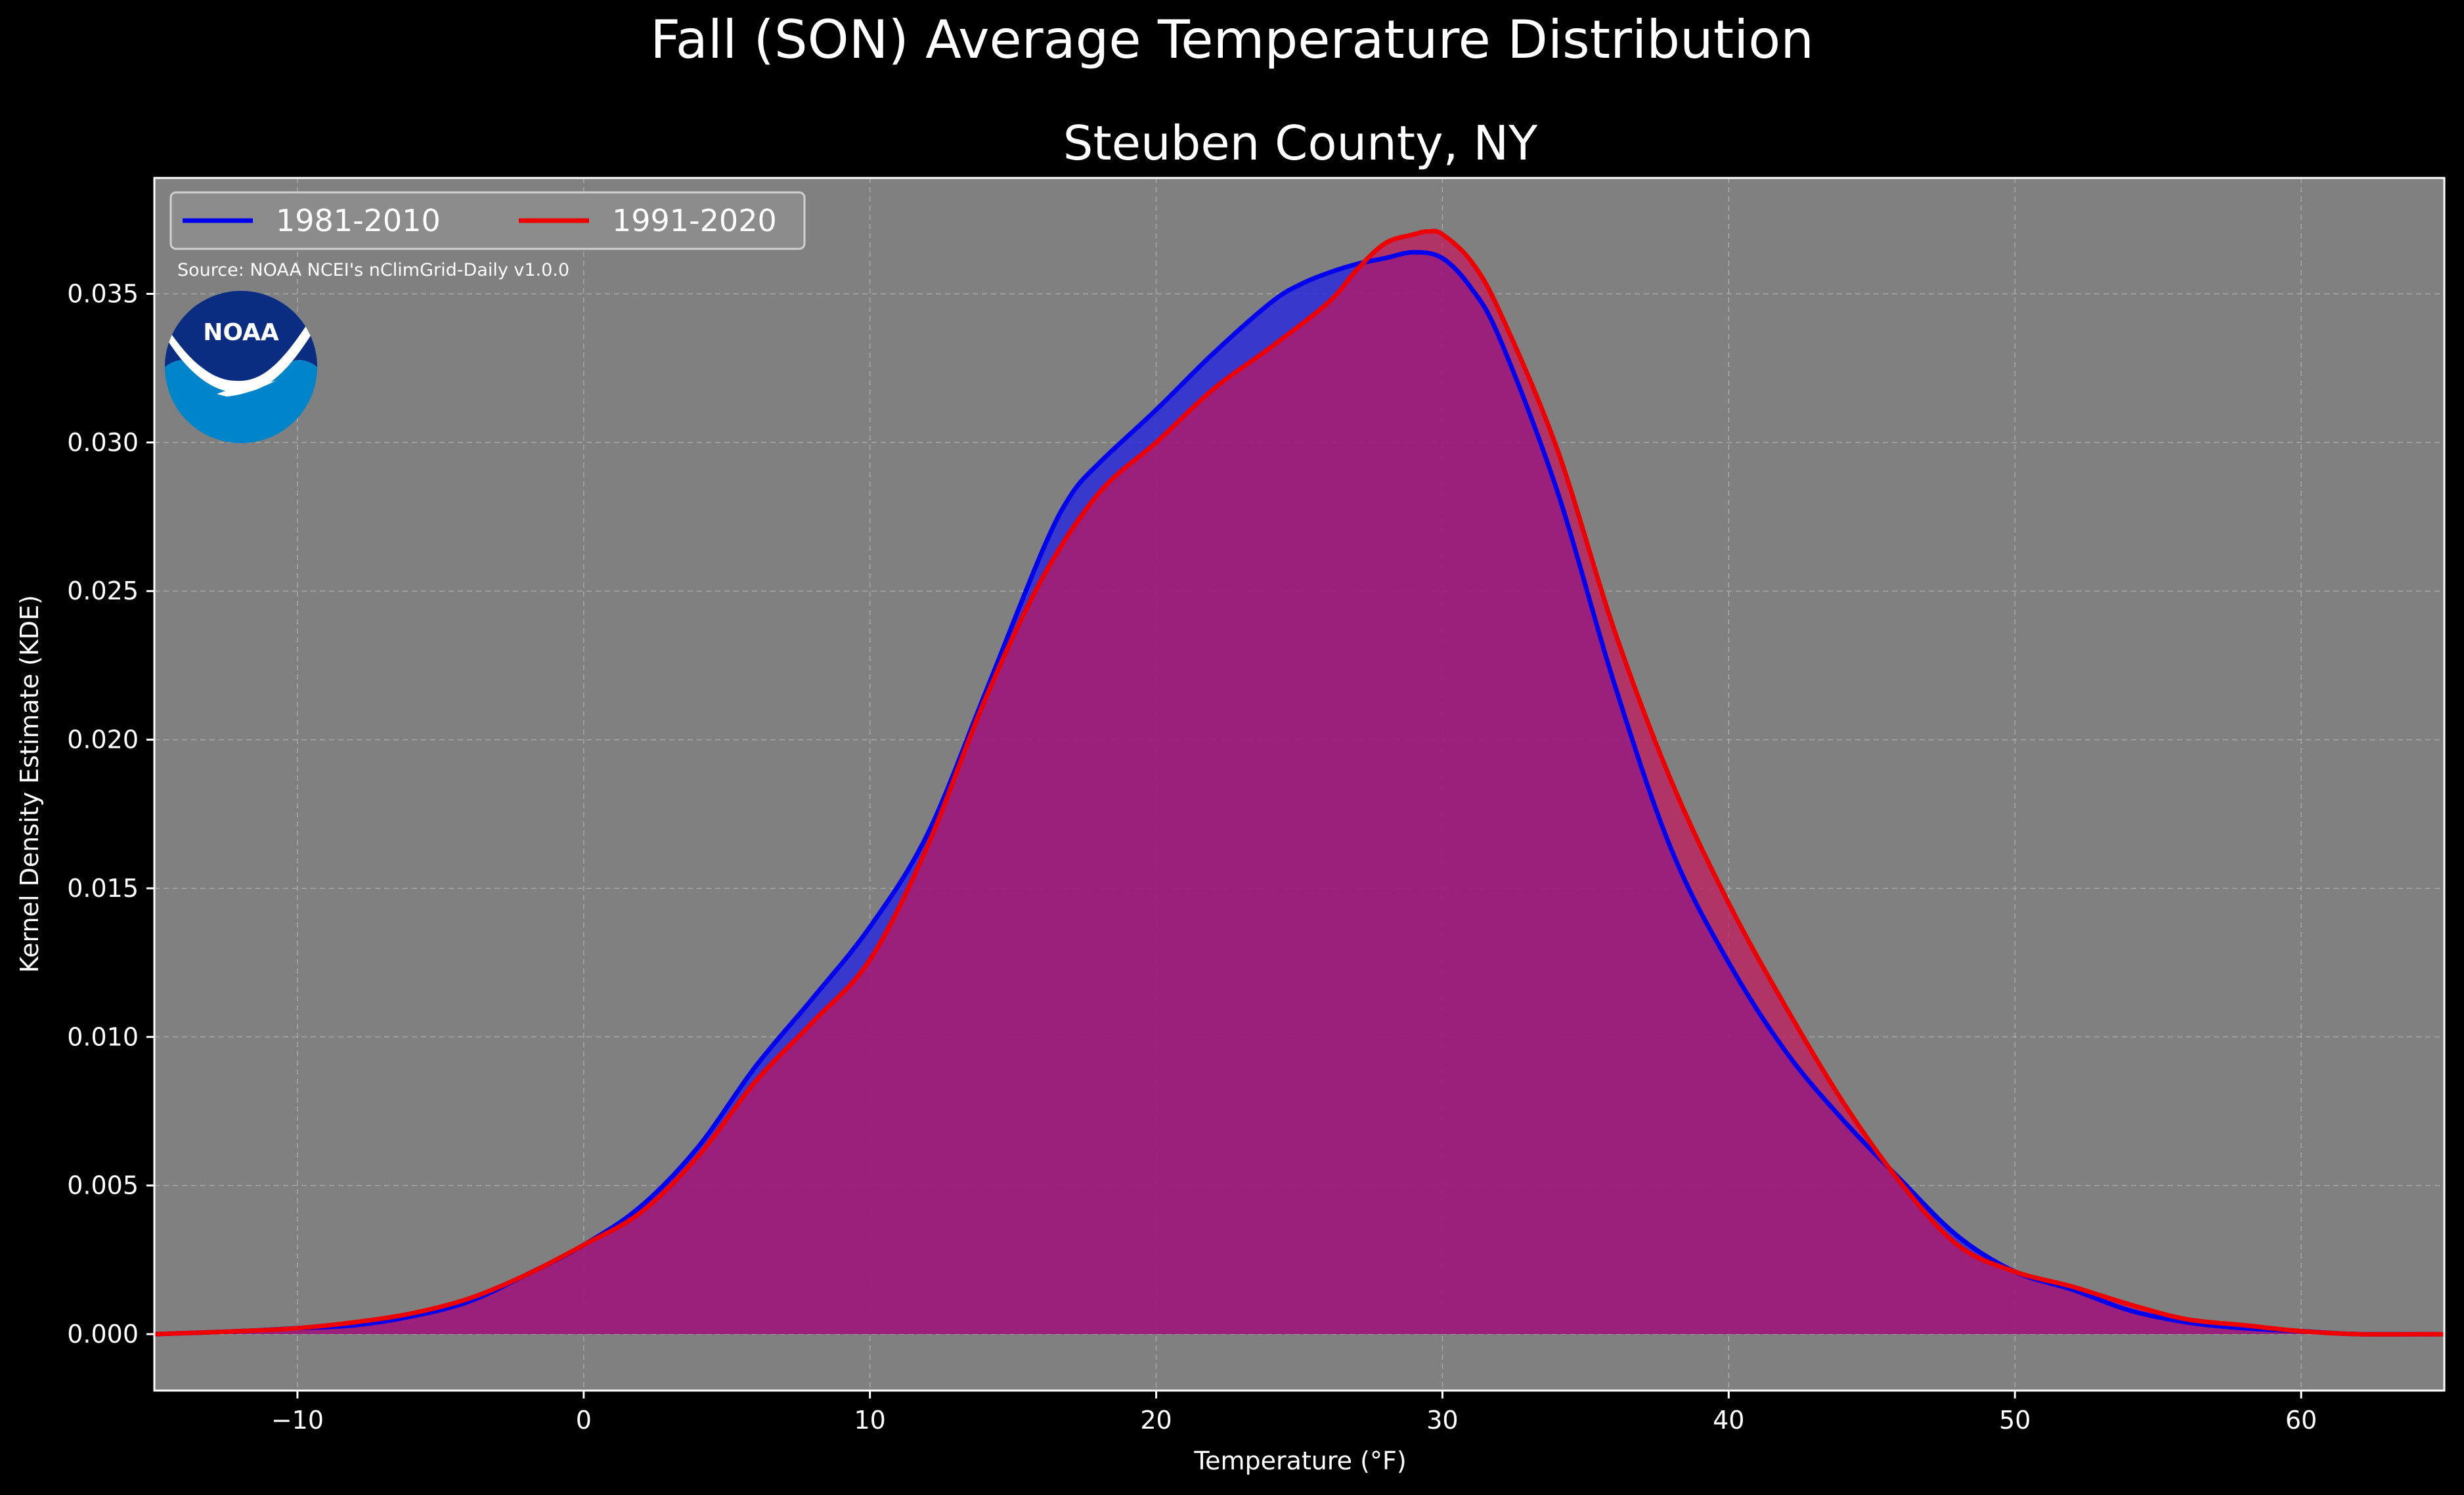 Image resolution: width=2464 pixels, height=1495 pixels. I want to click on x-axis: −10 0 10 20 30 40 50 60, so click(1294, 1413).